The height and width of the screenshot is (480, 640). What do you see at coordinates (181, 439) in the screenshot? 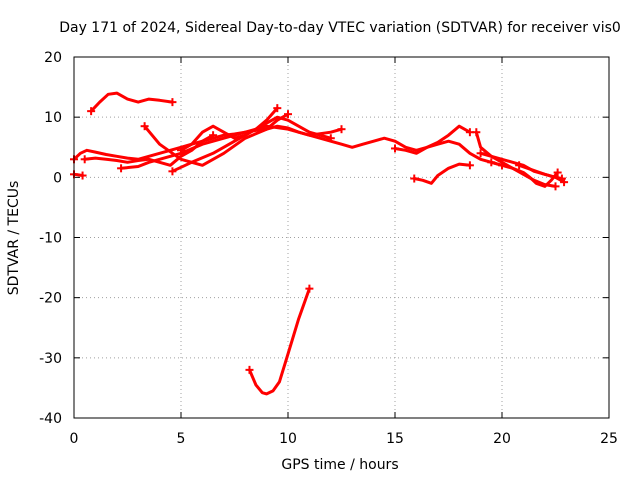
I see `x-tick-label: 5` at bounding box center [181, 439].